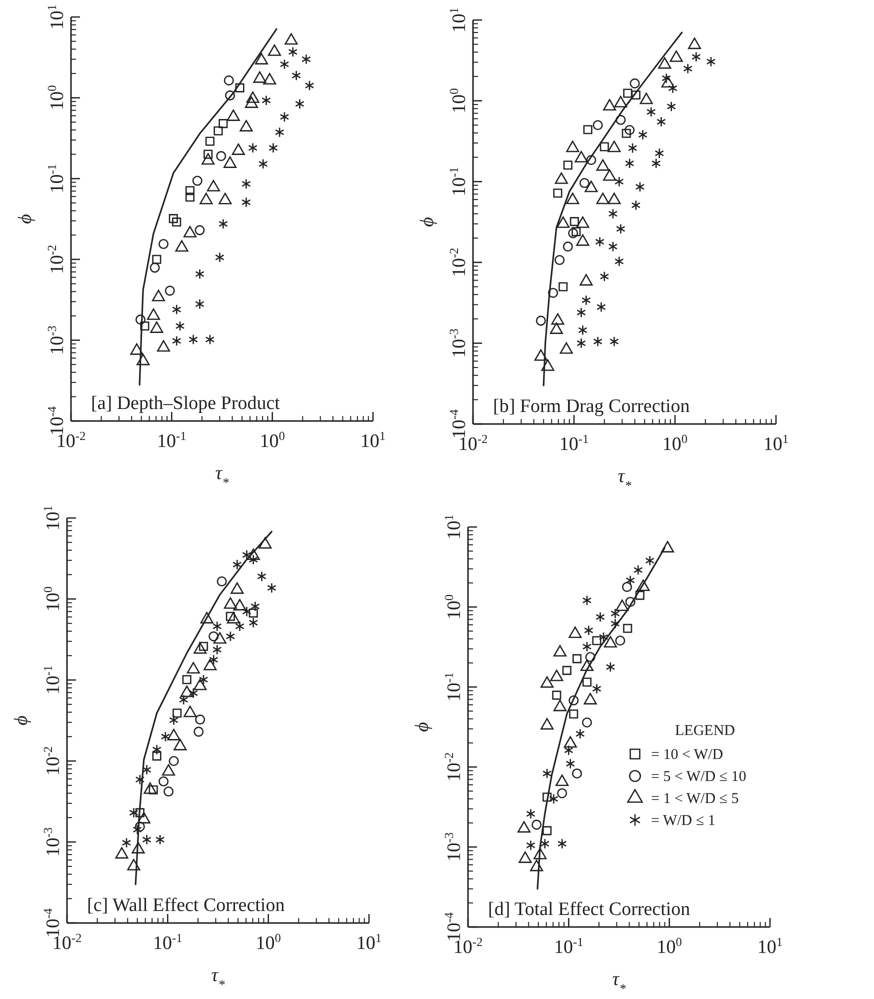 The image size is (874, 999). Describe the element at coordinates (589, 909) in the screenshot. I see `text: [d] Total Effect Correction` at that location.